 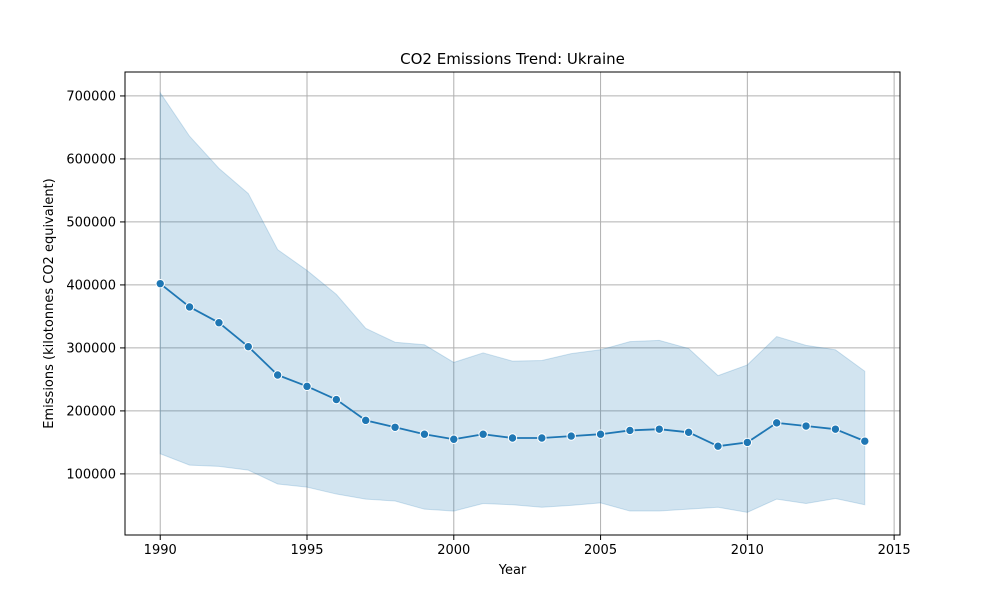 What do you see at coordinates (512, 59) in the screenshot?
I see `chart-title: CO2 Emissions Trend: Ukraine` at bounding box center [512, 59].